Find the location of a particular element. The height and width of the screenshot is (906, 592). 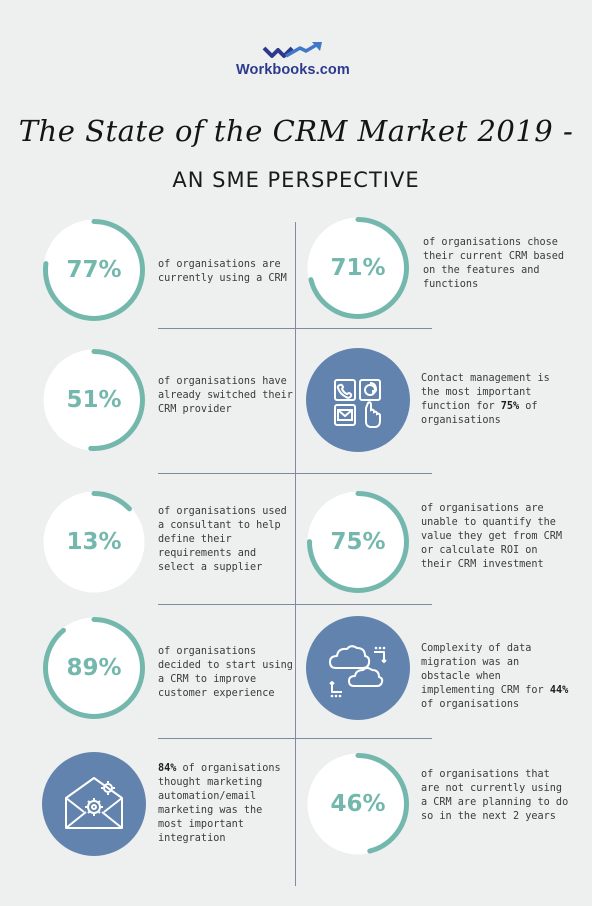

vertical-divider is located at coordinates (295, 554).